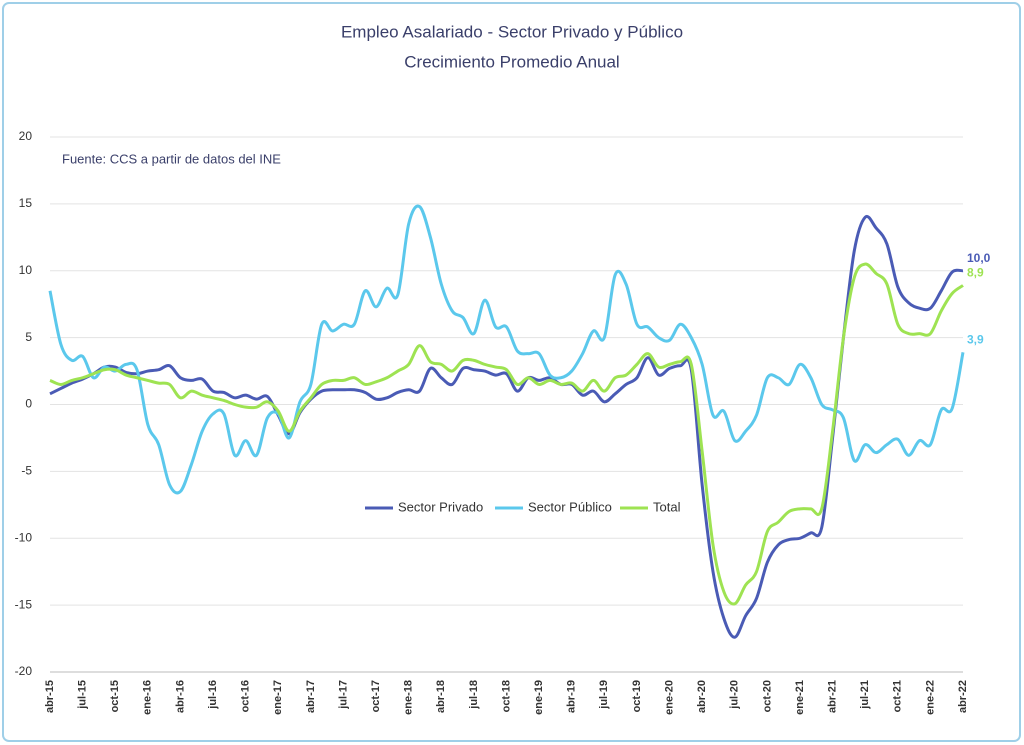 The width and height of the screenshot is (1024, 745). Describe the element at coordinates (702, 696) in the screenshot. I see `x-tick-label: abr-20` at that location.